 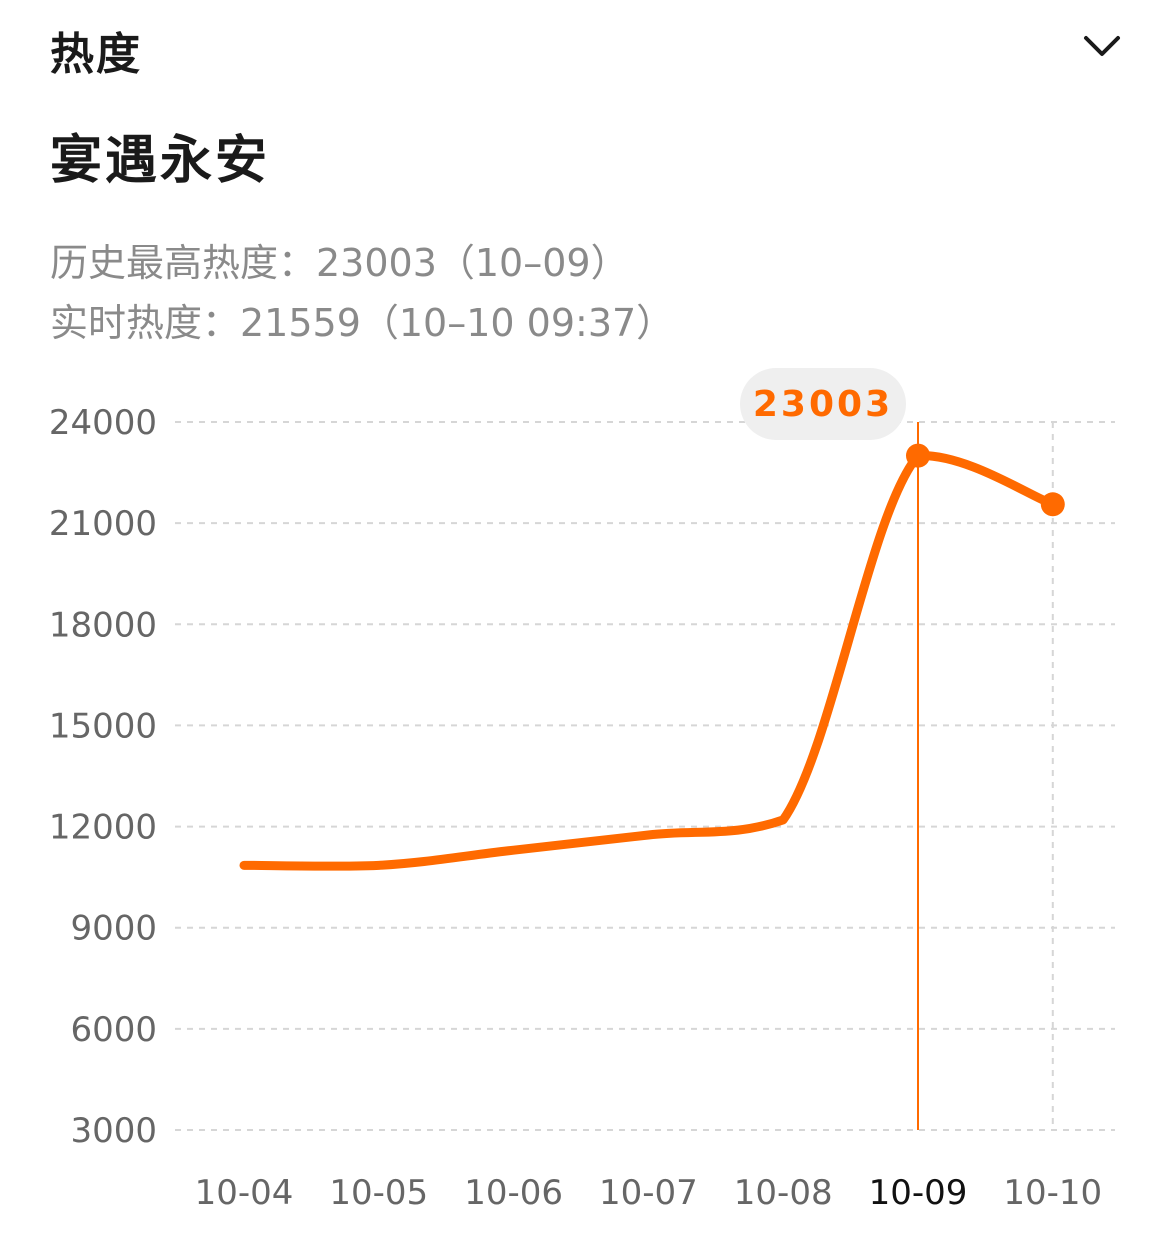 I want to click on y-tick-label: 9000, so click(x=113, y=929).